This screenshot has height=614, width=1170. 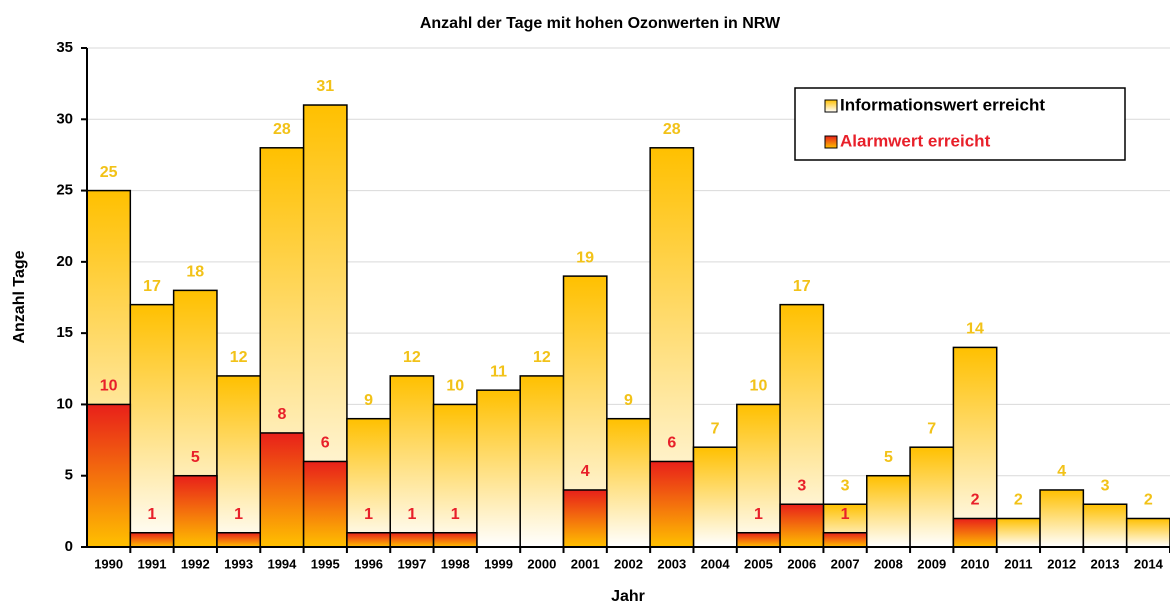 I want to click on legend-label: Alarmwert erreicht, so click(x=915, y=140).